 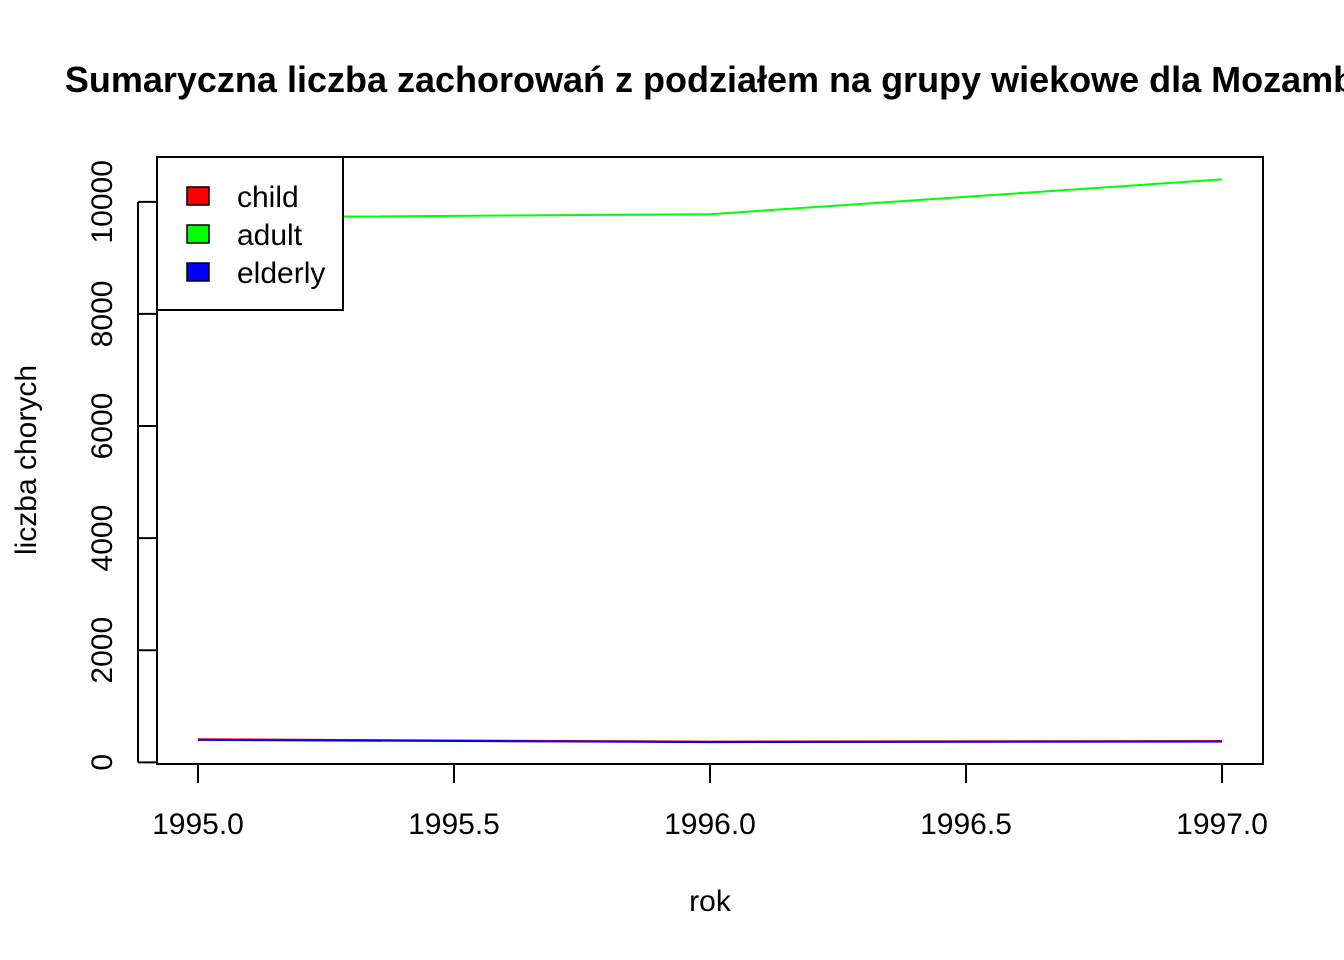 I want to click on x-tick-label: 1995.5, so click(x=454, y=824).